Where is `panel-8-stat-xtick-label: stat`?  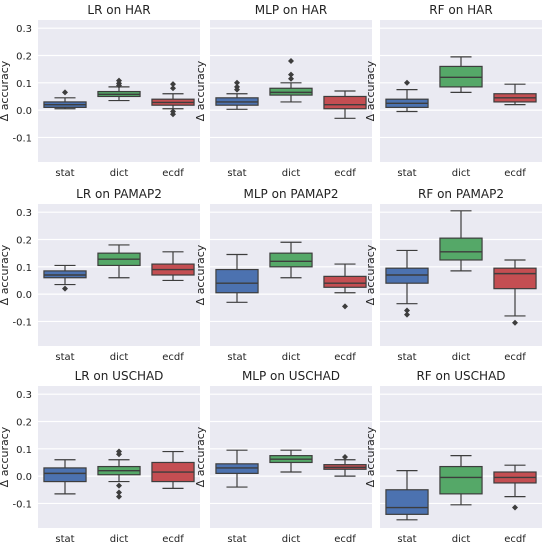
panel-8-stat-xtick-label: stat is located at coordinates (236, 539).